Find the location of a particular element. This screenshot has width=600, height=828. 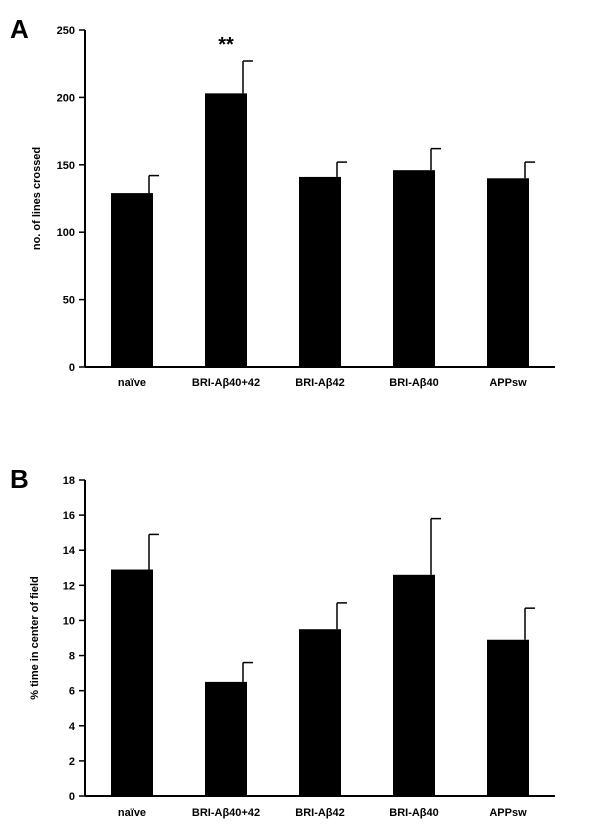

y-tick-label: 2 is located at coordinates (72, 762).